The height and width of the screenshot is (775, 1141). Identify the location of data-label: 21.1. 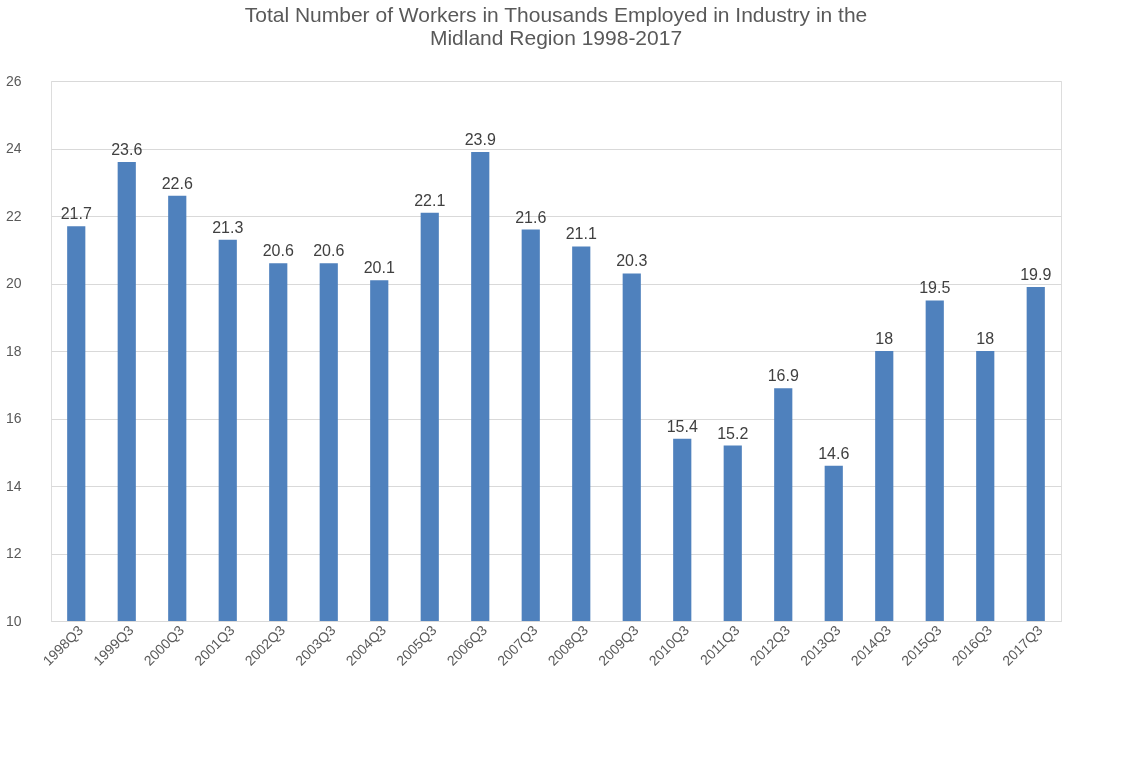
(581, 234).